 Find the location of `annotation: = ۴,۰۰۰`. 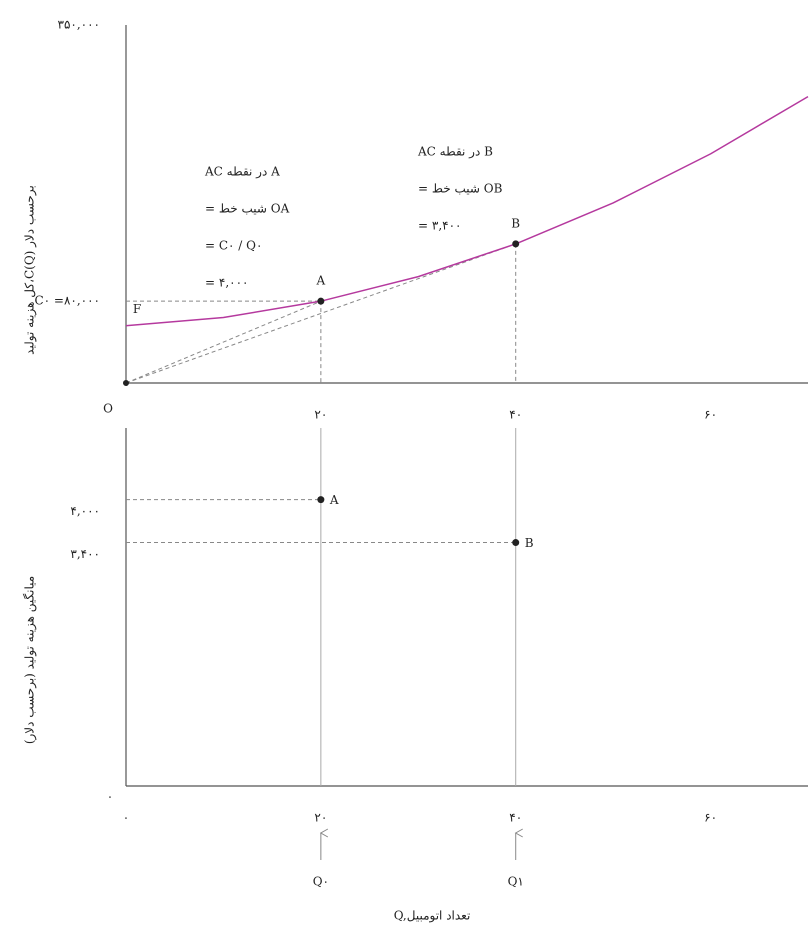

annotation: = ۴,۰۰۰ is located at coordinates (226, 283).